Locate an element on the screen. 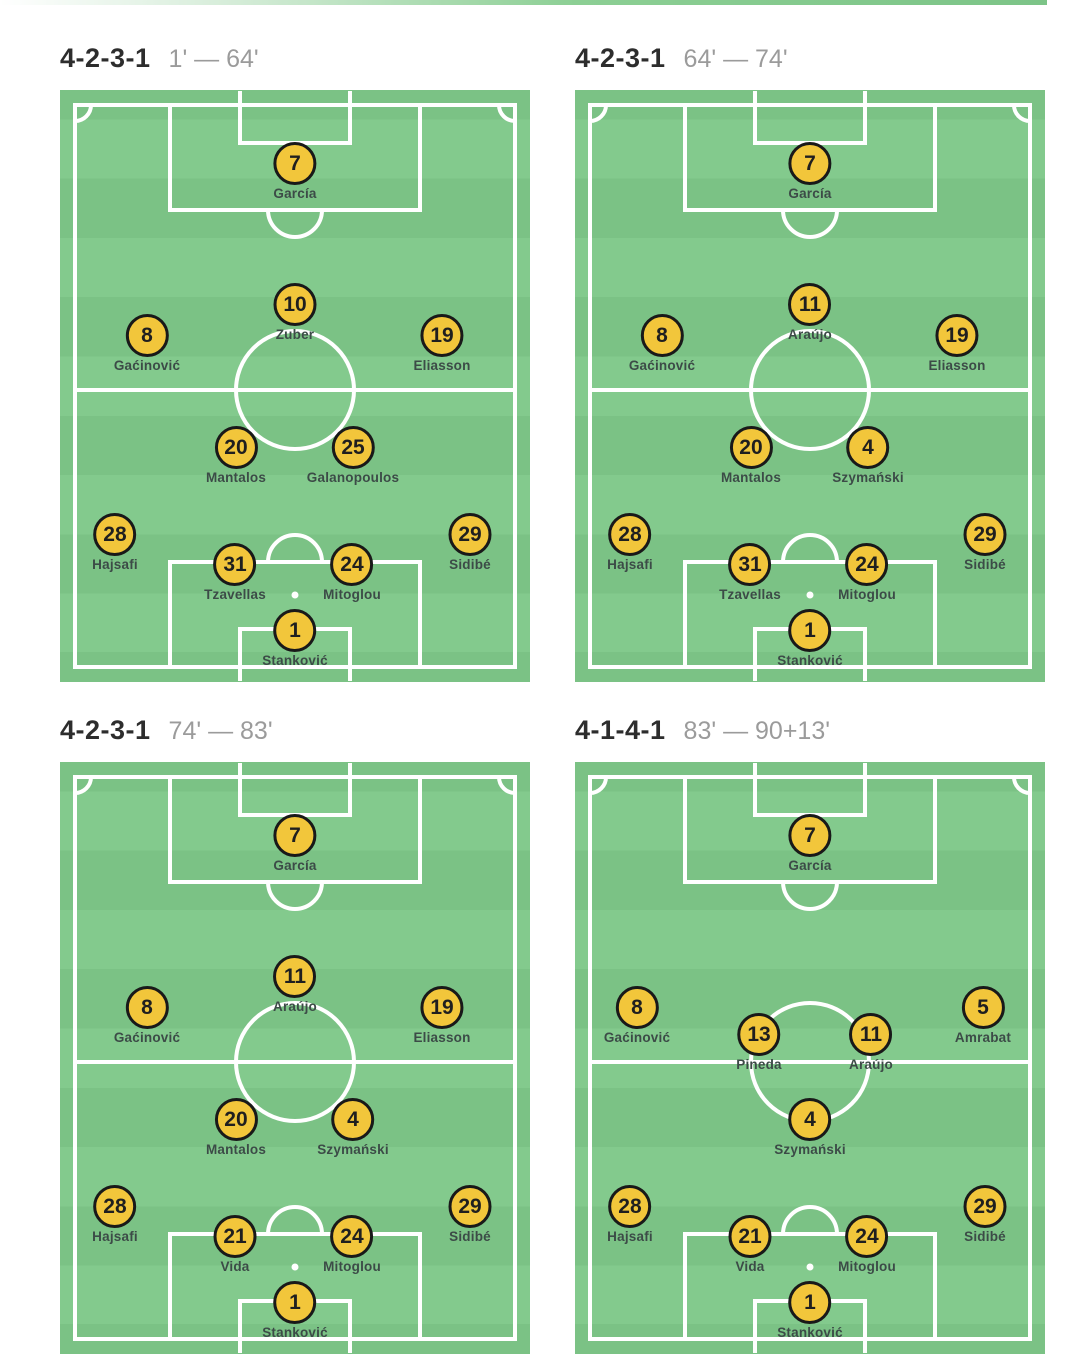 This screenshot has height=1356, width=1092. penalty-arc-top is located at coordinates (295, 896).